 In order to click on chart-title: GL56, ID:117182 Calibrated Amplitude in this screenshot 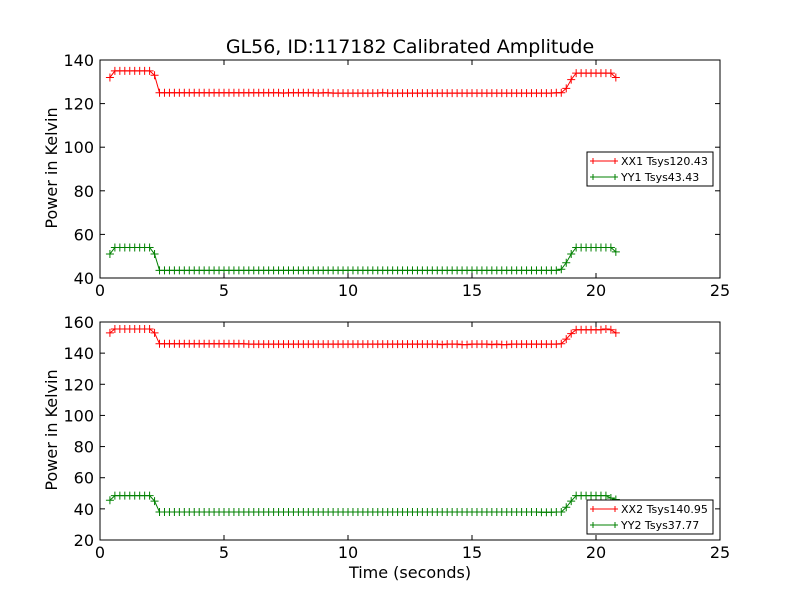, I will do `click(410, 47)`.